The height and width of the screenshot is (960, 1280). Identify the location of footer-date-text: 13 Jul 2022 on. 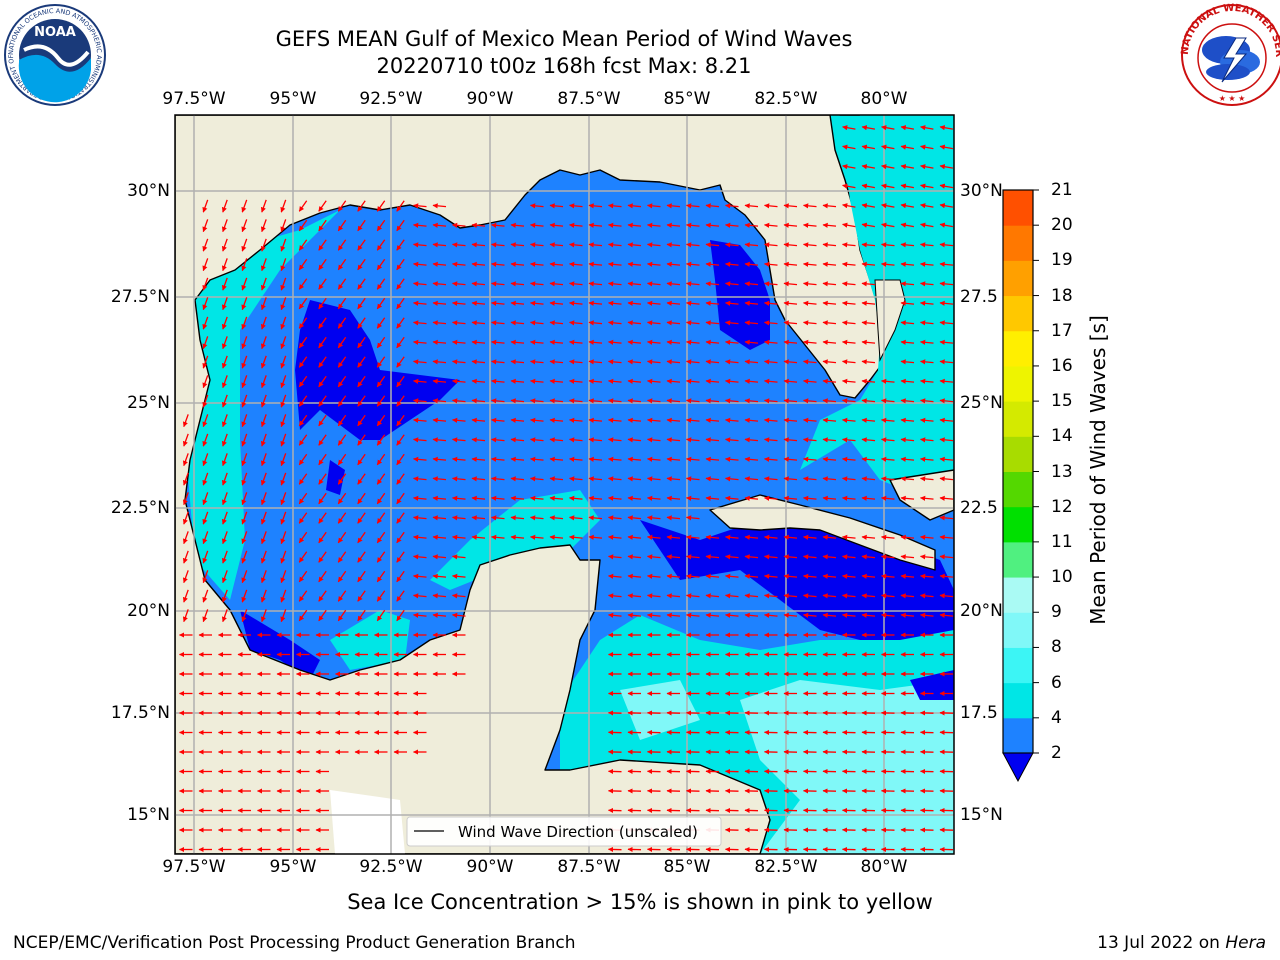
(1161, 943).